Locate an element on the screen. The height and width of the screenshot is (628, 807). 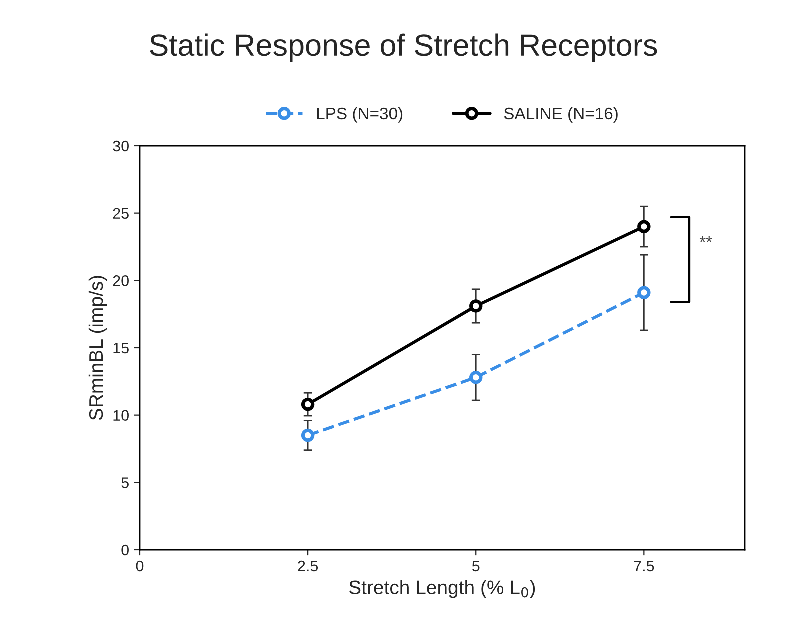
y-tick-label: 0 is located at coordinates (125, 550).